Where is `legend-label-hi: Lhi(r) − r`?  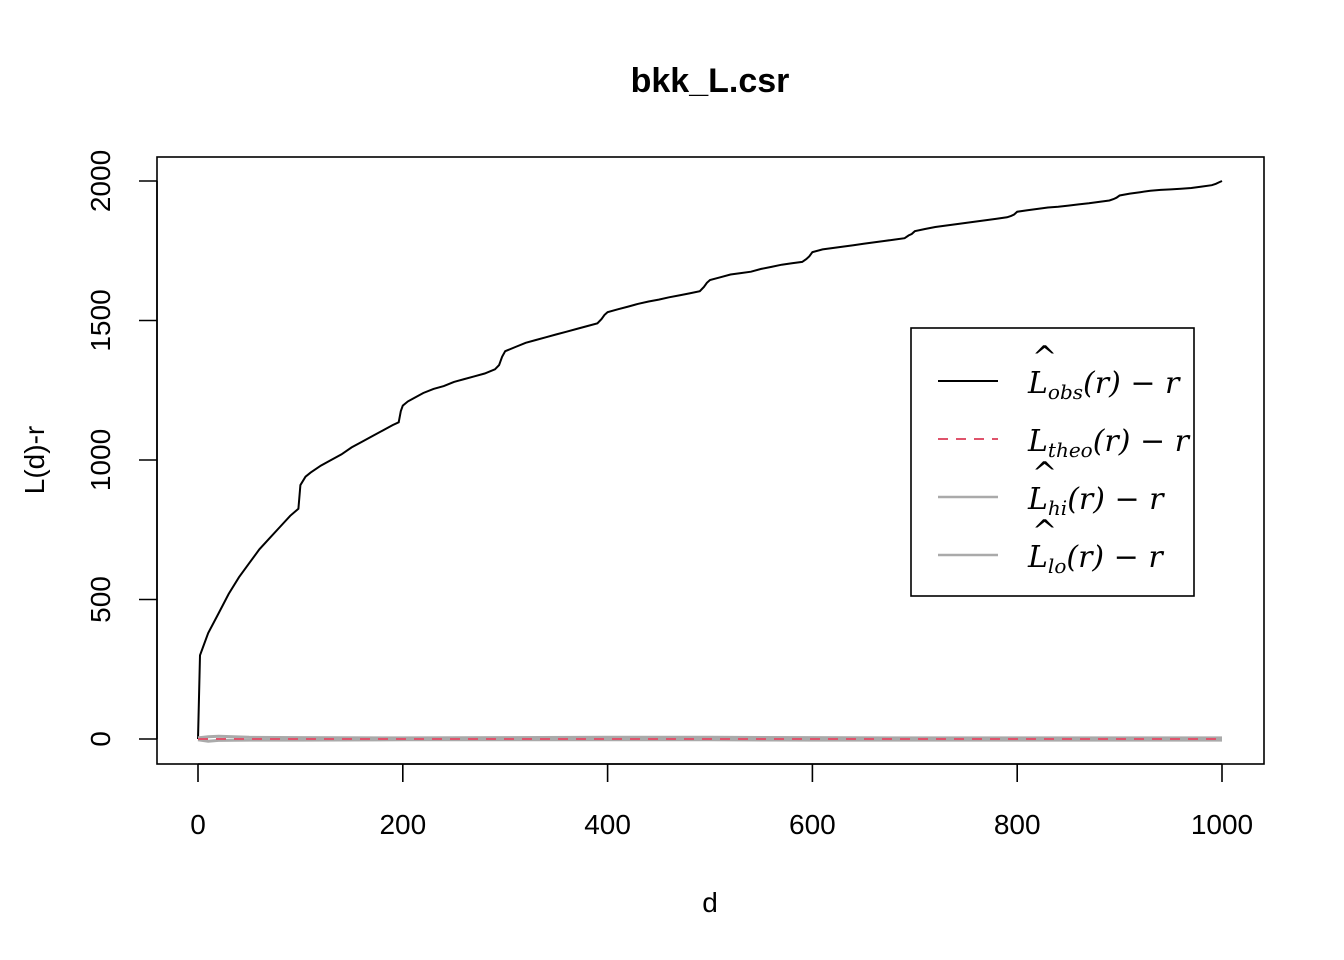 legend-label-hi: Lhi(r) − r is located at coordinates (1096, 501).